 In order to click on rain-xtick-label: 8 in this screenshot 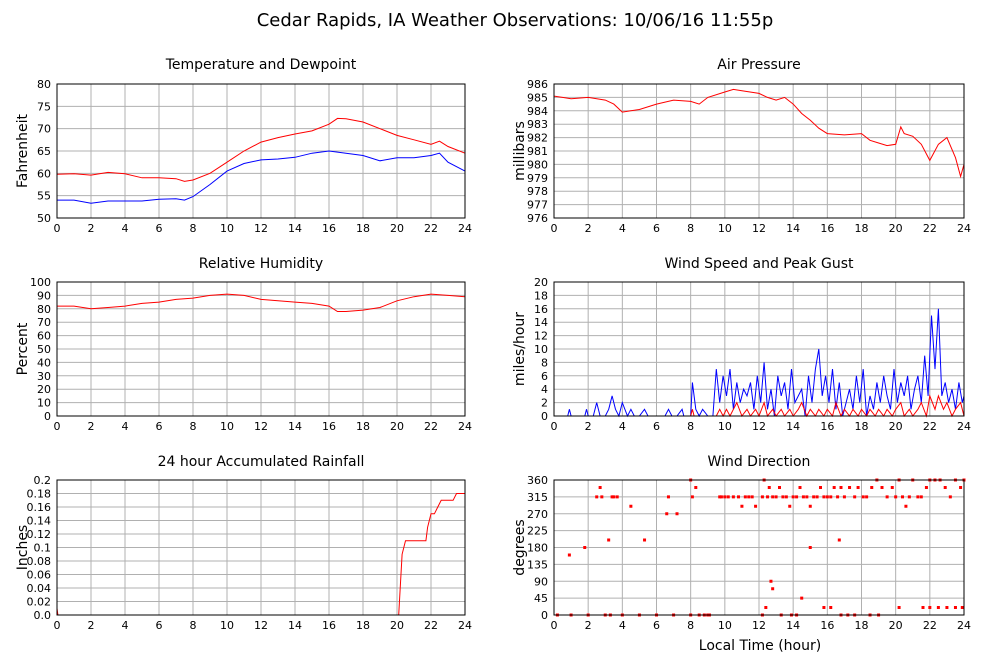, I will do `click(193, 625)`.